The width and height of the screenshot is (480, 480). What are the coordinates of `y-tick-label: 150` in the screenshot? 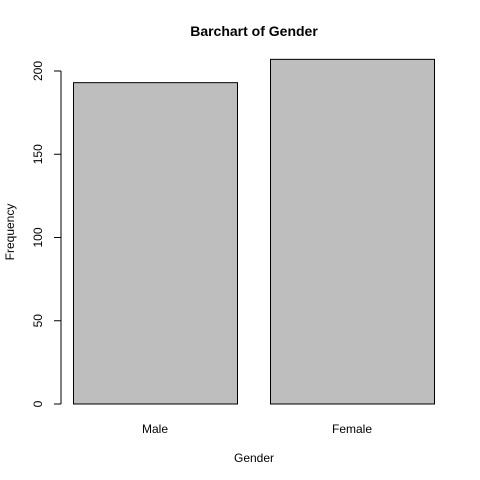 It's located at (38, 154).